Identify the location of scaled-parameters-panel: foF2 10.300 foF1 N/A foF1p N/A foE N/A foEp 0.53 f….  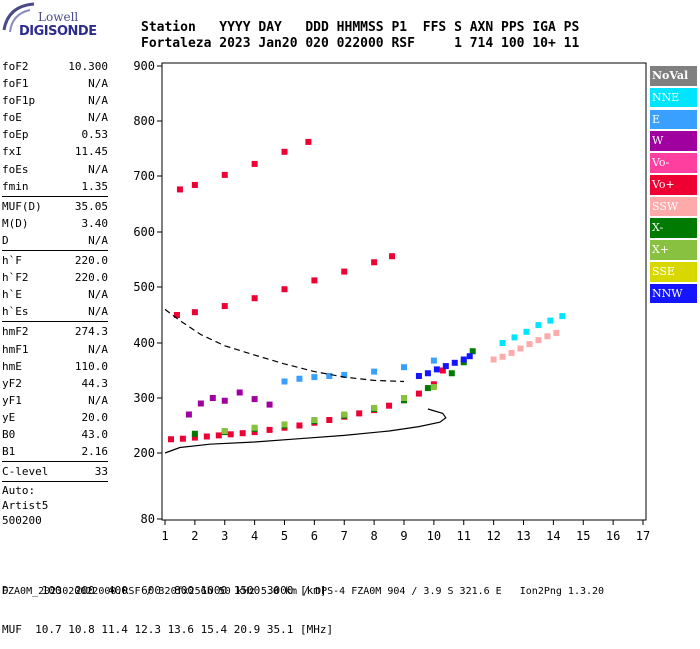
(55, 293).